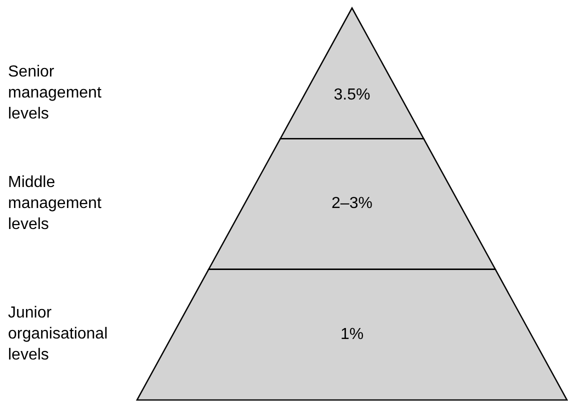 The height and width of the screenshot is (402, 568). What do you see at coordinates (55, 204) in the screenshot?
I see `category-label: Middle management levels` at bounding box center [55, 204].